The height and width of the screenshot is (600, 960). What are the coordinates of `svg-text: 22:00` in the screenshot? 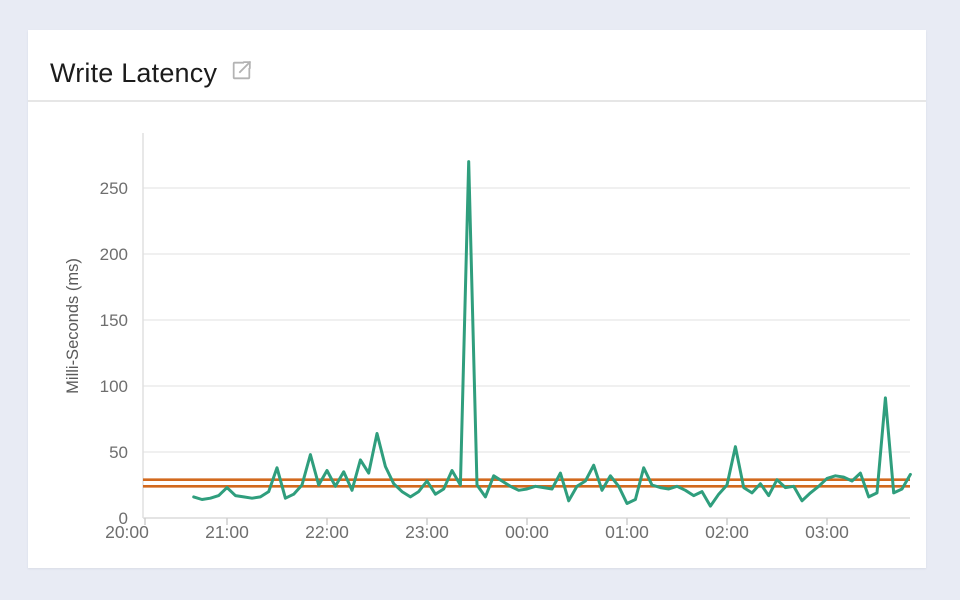 It's located at (327, 532).